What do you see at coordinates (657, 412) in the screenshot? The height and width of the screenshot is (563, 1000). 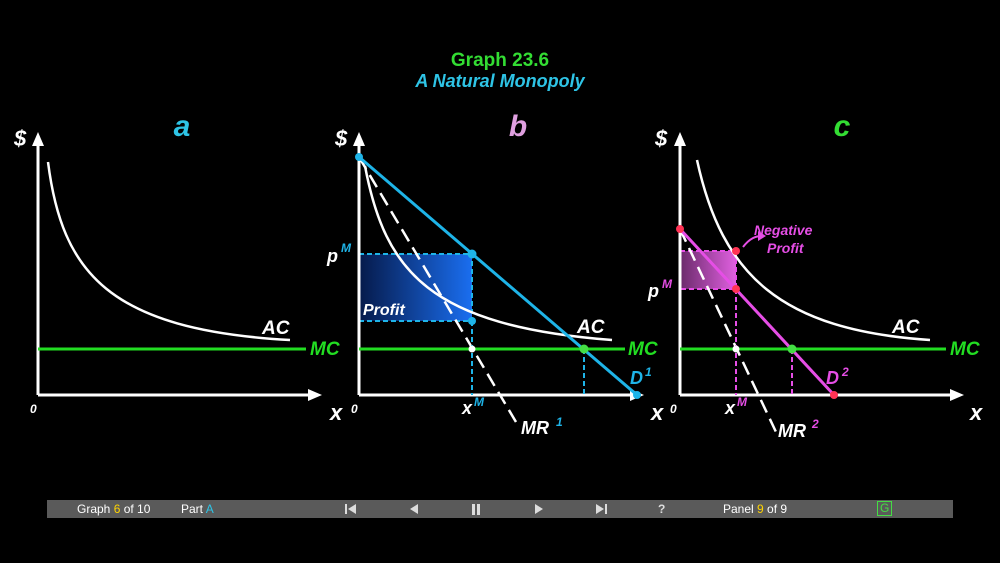 I see `panel-b-x-axis-label: x` at bounding box center [657, 412].